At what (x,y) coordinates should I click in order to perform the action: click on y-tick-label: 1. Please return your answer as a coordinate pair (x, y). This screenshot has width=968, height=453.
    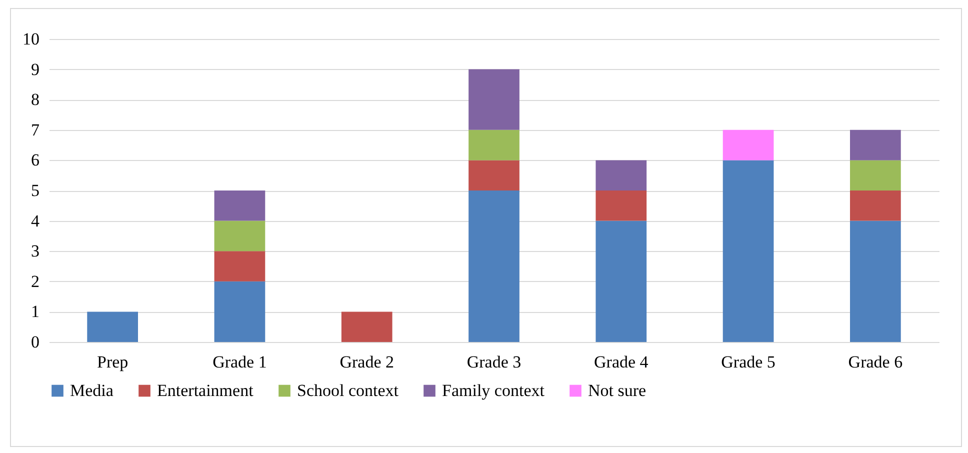
    Looking at the image, I should click on (35, 312).